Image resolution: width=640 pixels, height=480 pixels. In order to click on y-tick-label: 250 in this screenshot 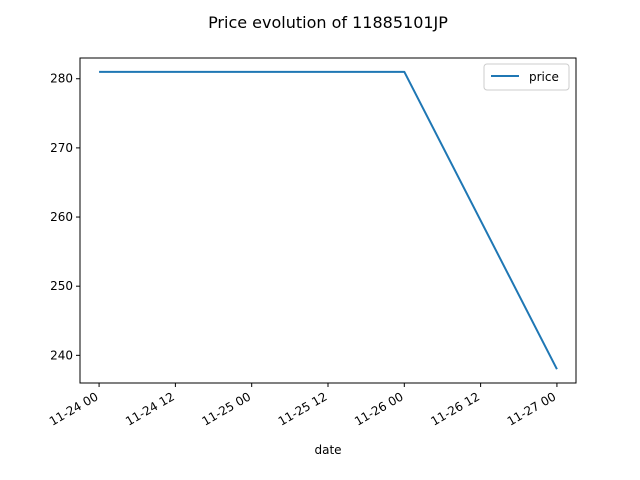, I will do `click(61, 286)`.